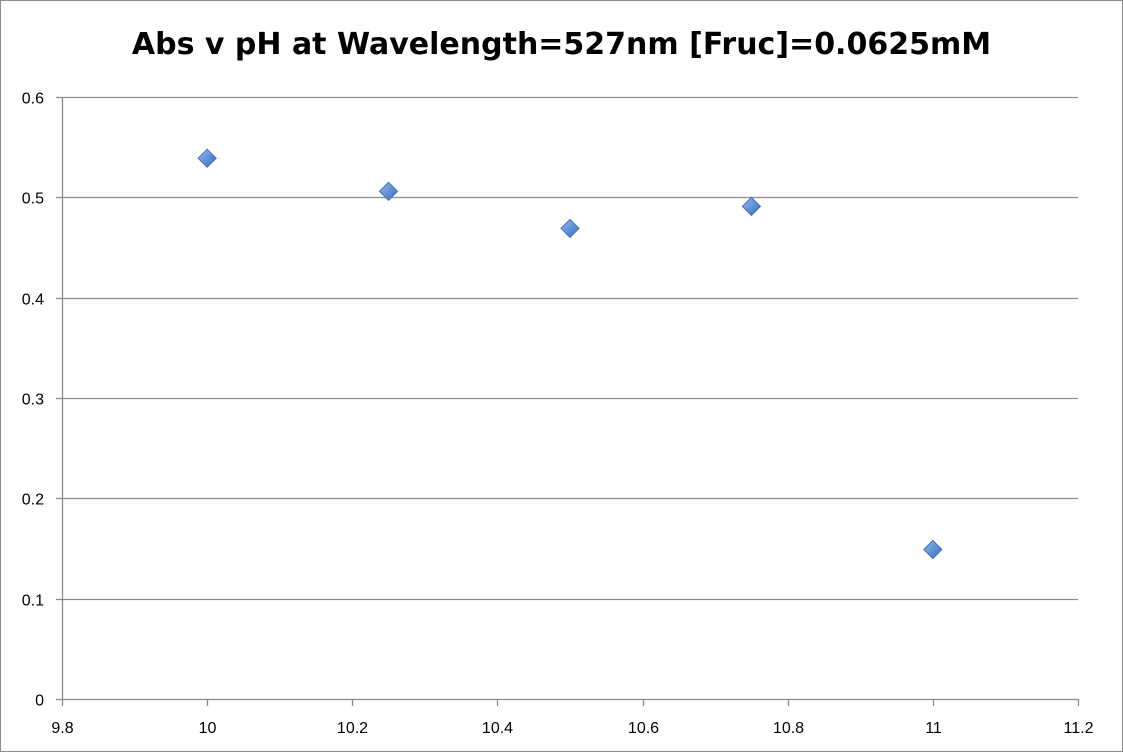 This screenshot has width=1123, height=752. I want to click on x-tick-label: 10.4, so click(497, 728).